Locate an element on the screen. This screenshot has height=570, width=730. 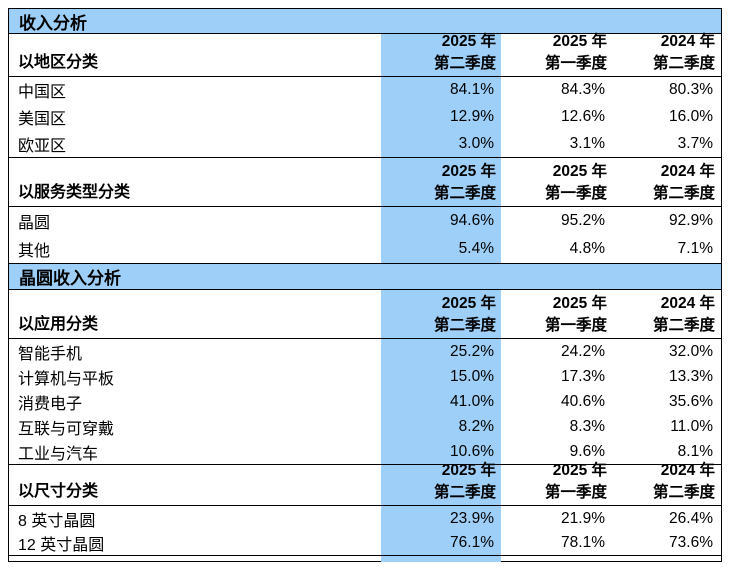
section-bar-title: 收入分析 is located at coordinates (53, 23).